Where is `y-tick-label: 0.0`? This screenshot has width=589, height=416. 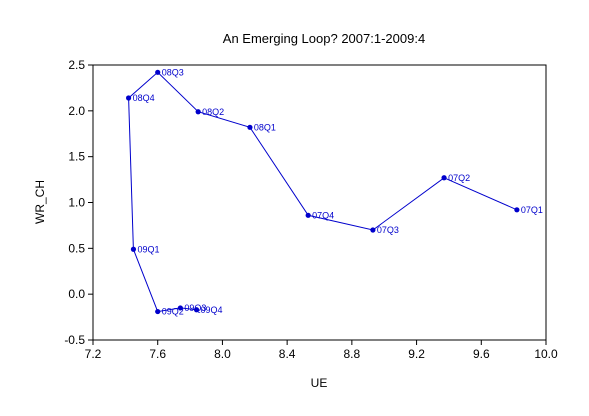
y-tick-label: 0.0 is located at coordinates (76, 294).